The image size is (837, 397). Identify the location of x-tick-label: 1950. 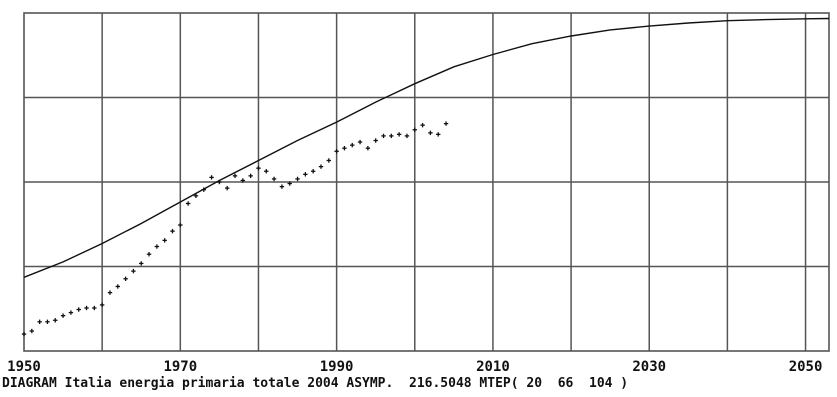
(24, 367).